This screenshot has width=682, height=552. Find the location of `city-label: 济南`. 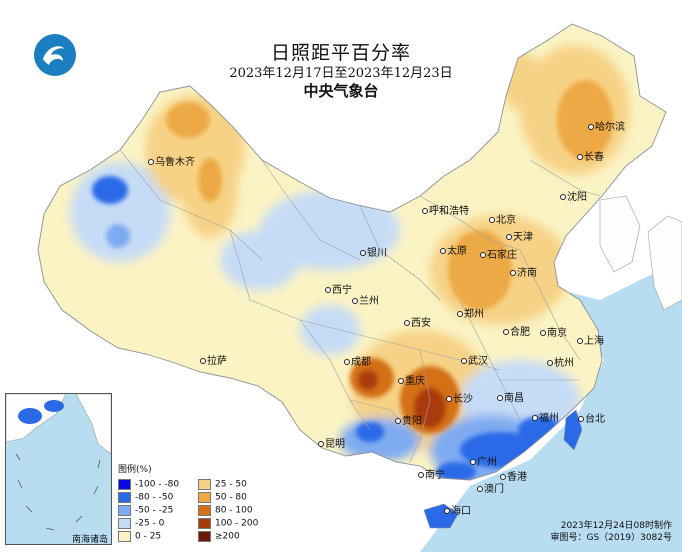

city-label: 济南 is located at coordinates (523, 274).